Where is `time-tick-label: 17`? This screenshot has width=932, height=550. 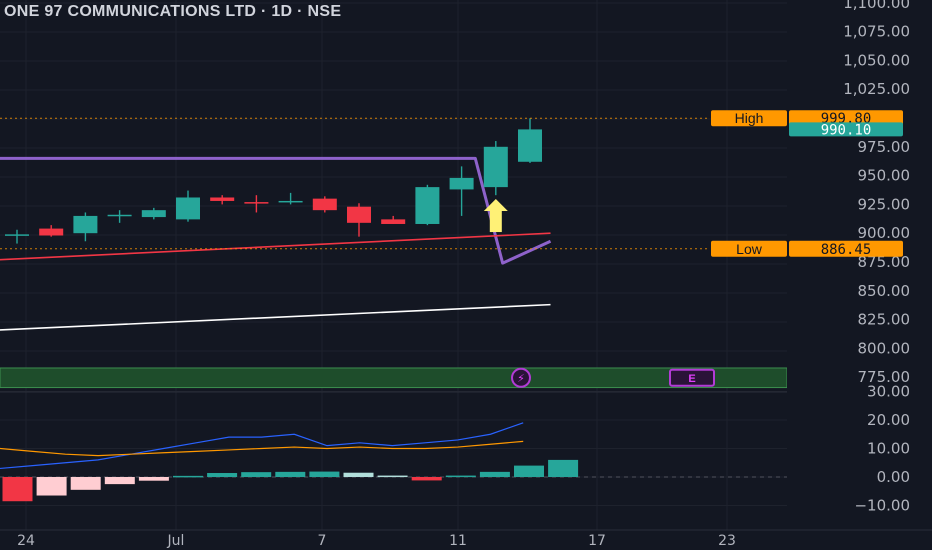 time-tick-label: 17 is located at coordinates (597, 541).